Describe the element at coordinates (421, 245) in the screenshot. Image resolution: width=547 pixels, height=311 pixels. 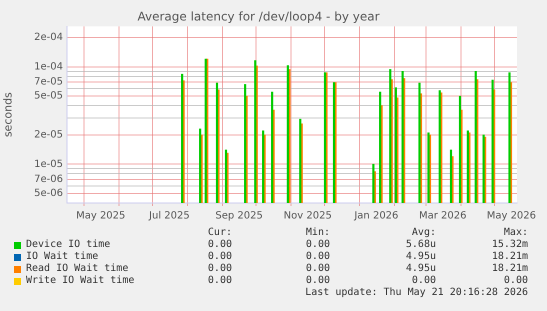
I see `text: 5.68u` at that location.